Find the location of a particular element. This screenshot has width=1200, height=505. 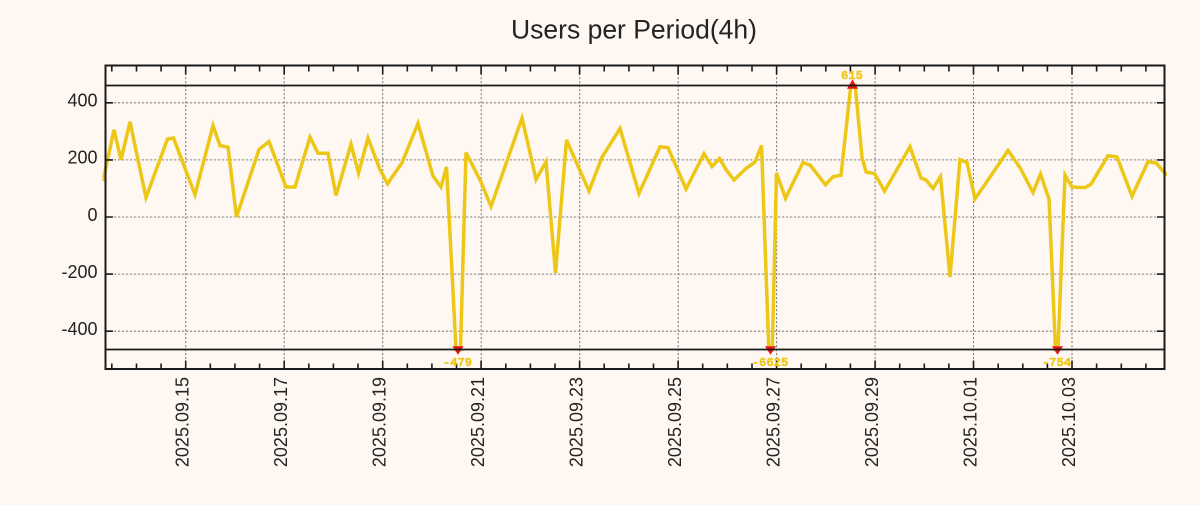

svg-text: Users per Period(4h) is located at coordinates (634, 29).